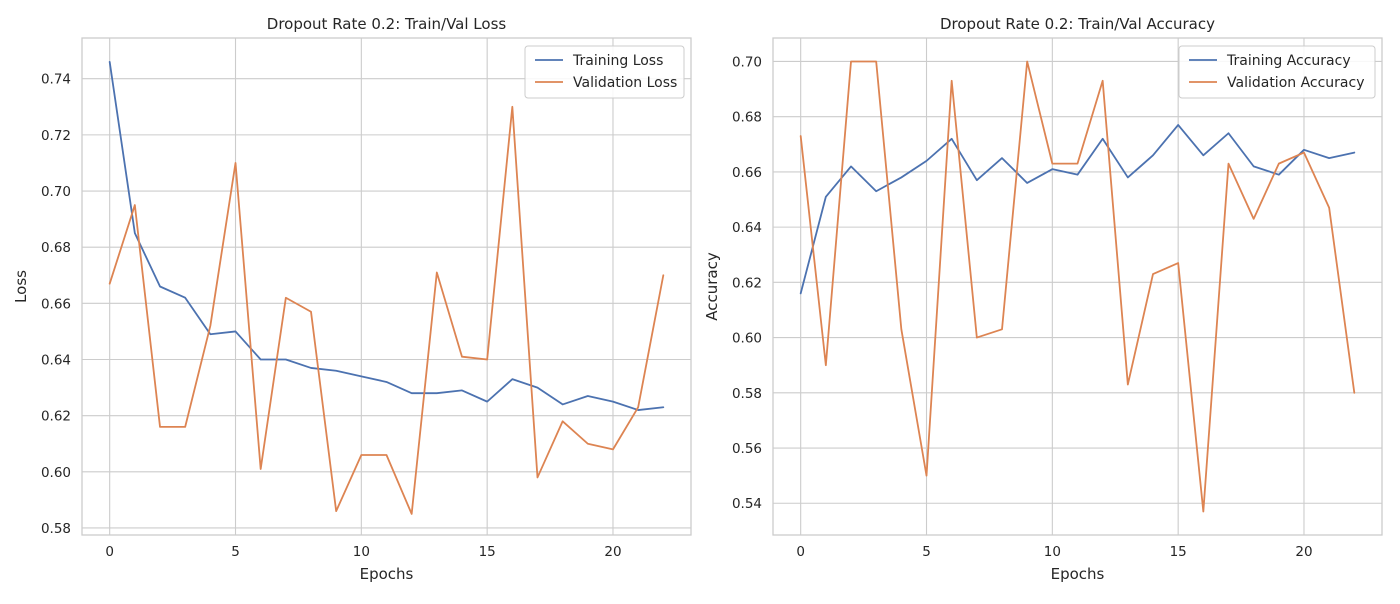  I want to click on chart-2-legend-box, so click(1277, 72).